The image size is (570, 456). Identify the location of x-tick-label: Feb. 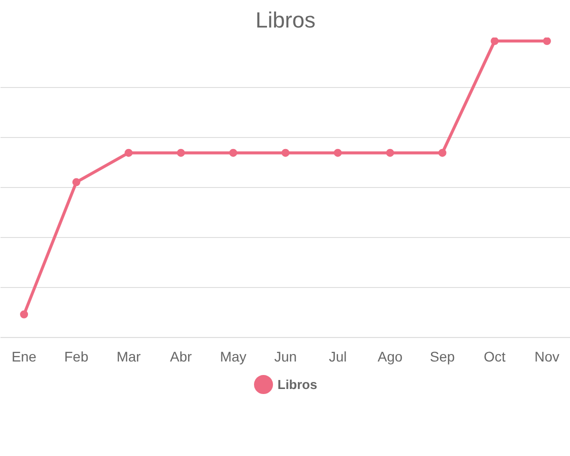
(76, 356).